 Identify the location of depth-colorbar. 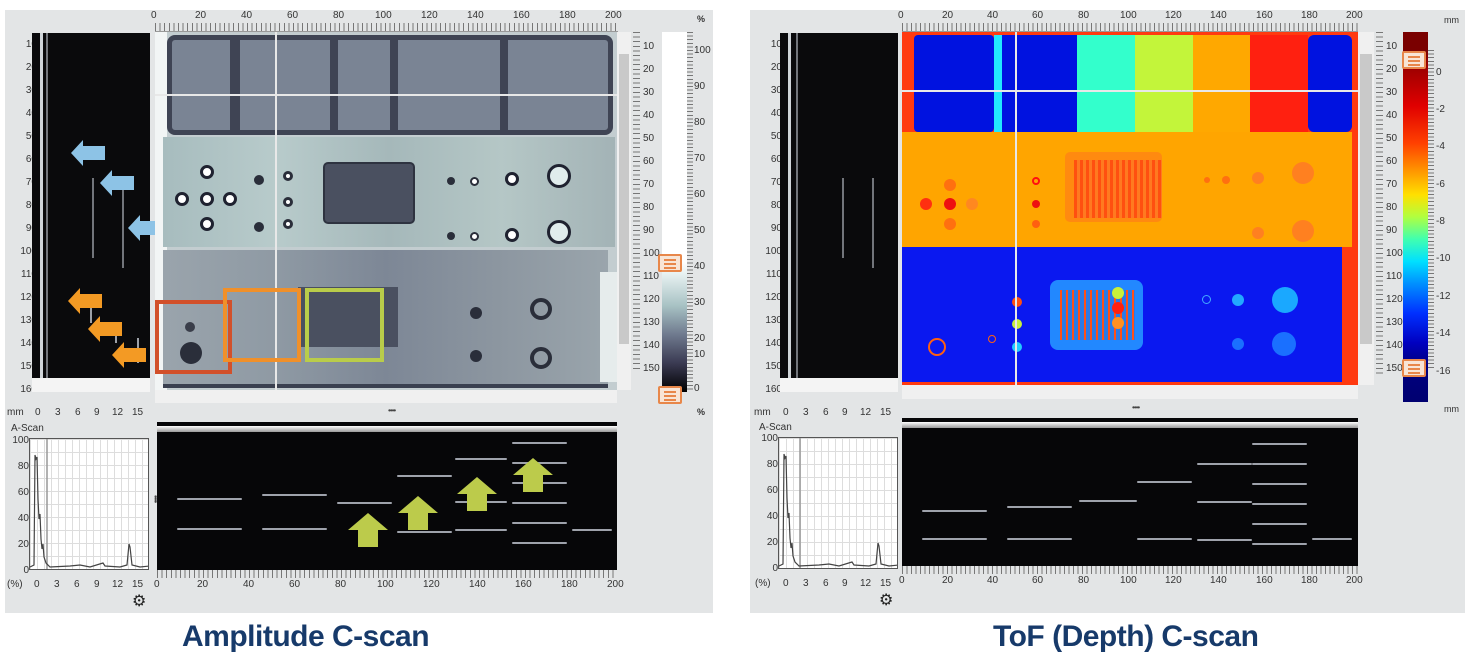
(1415, 217).